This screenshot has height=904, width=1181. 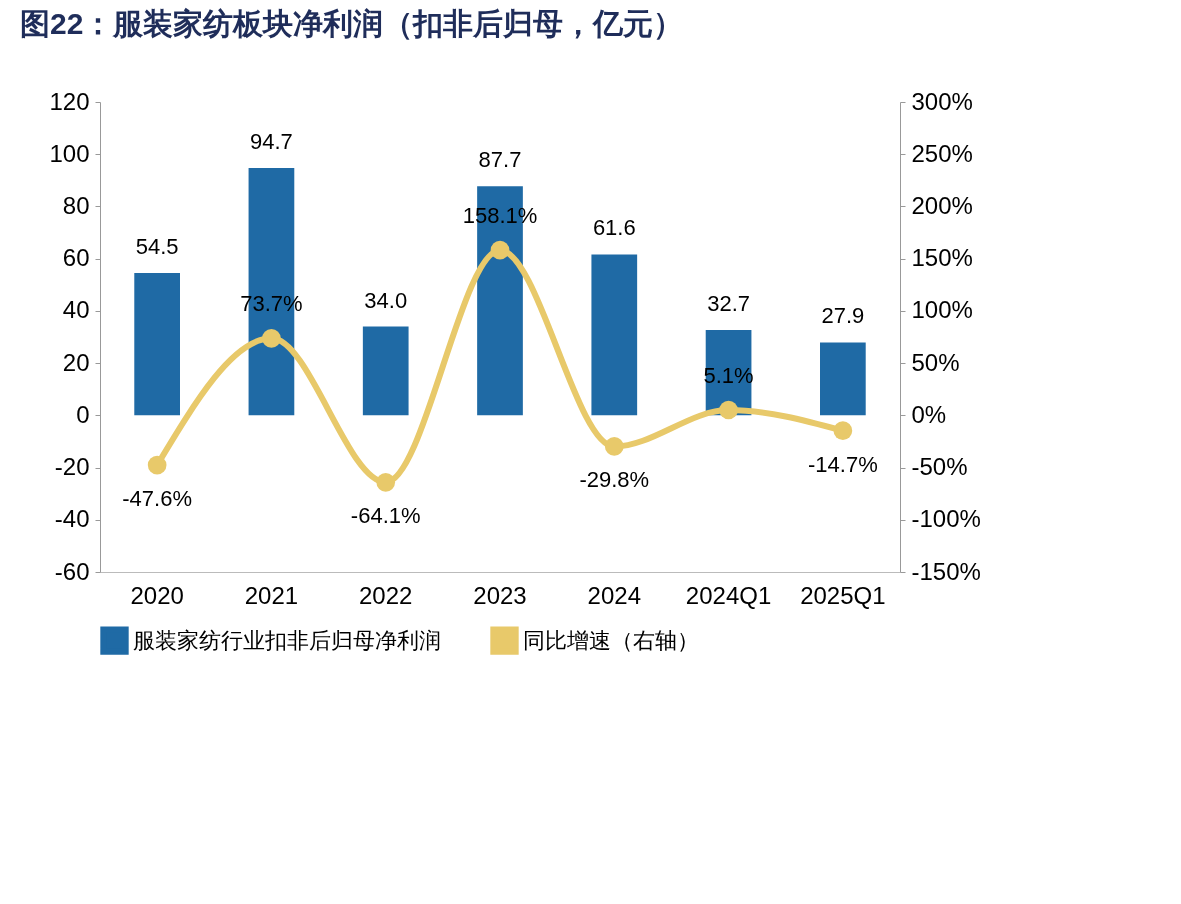 What do you see at coordinates (385, 516) in the screenshot?
I see `data-label: -64.1%` at bounding box center [385, 516].